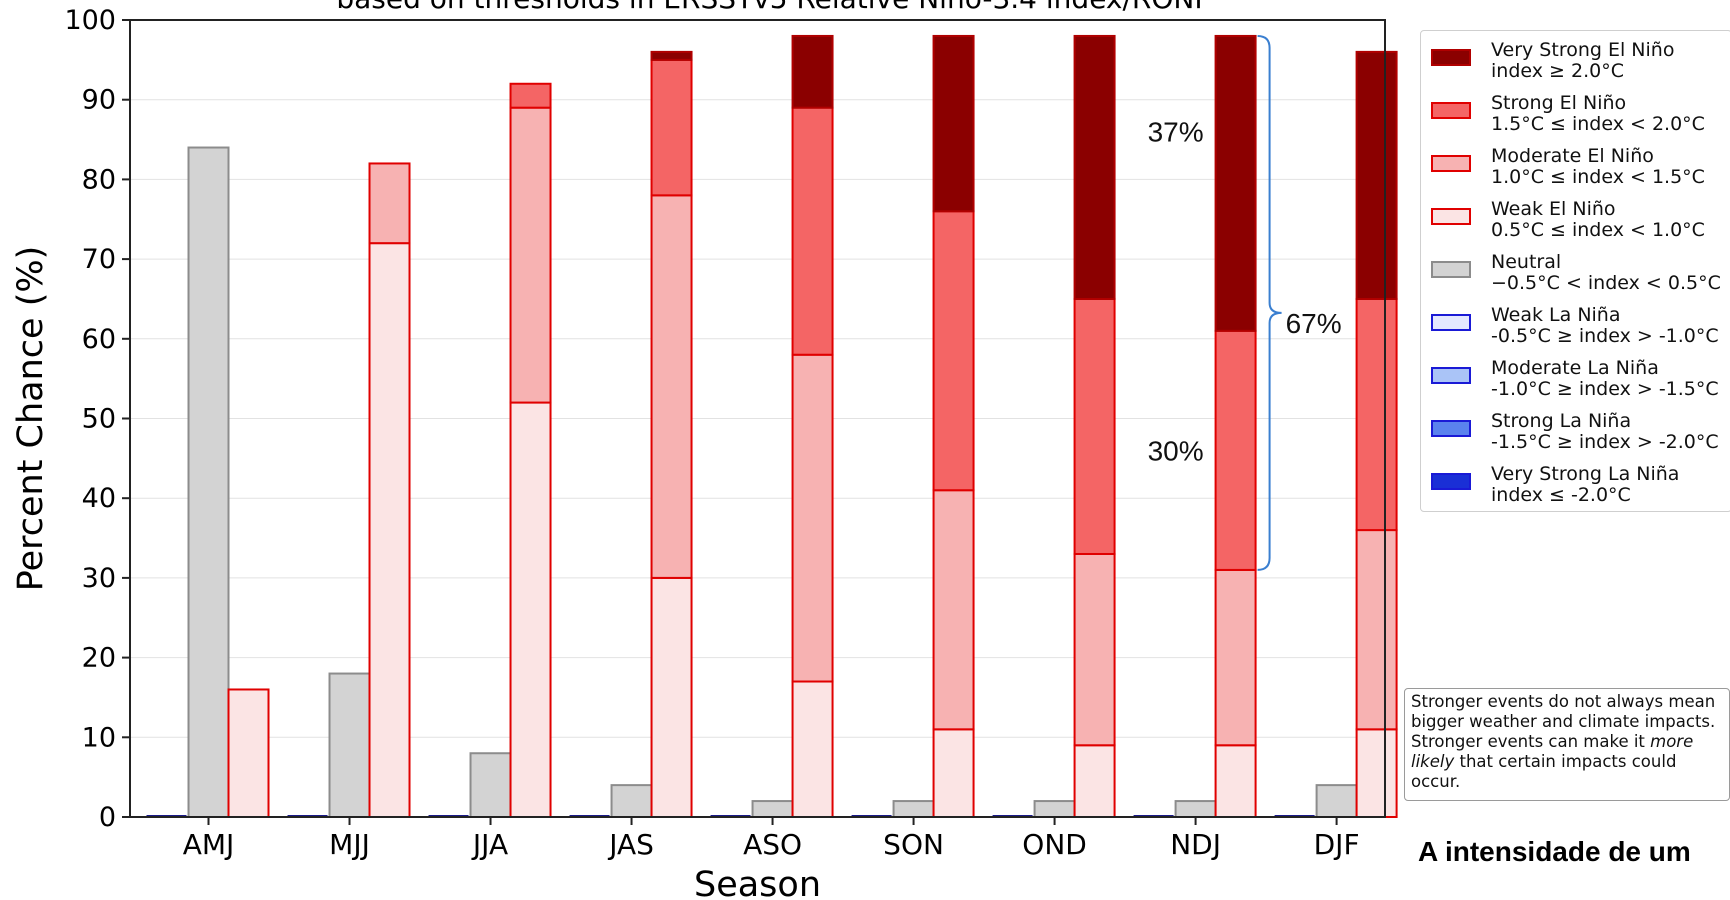 The image size is (1730, 900). What do you see at coordinates (99, 498) in the screenshot?
I see `y-tick-label: 40` at bounding box center [99, 498].